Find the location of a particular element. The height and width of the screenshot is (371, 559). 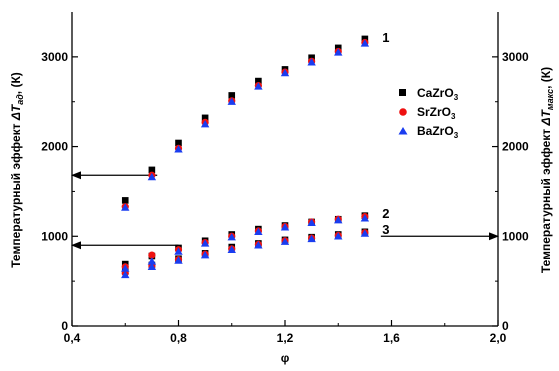

x-tick-label: 1,2 is located at coordinates (285, 338).